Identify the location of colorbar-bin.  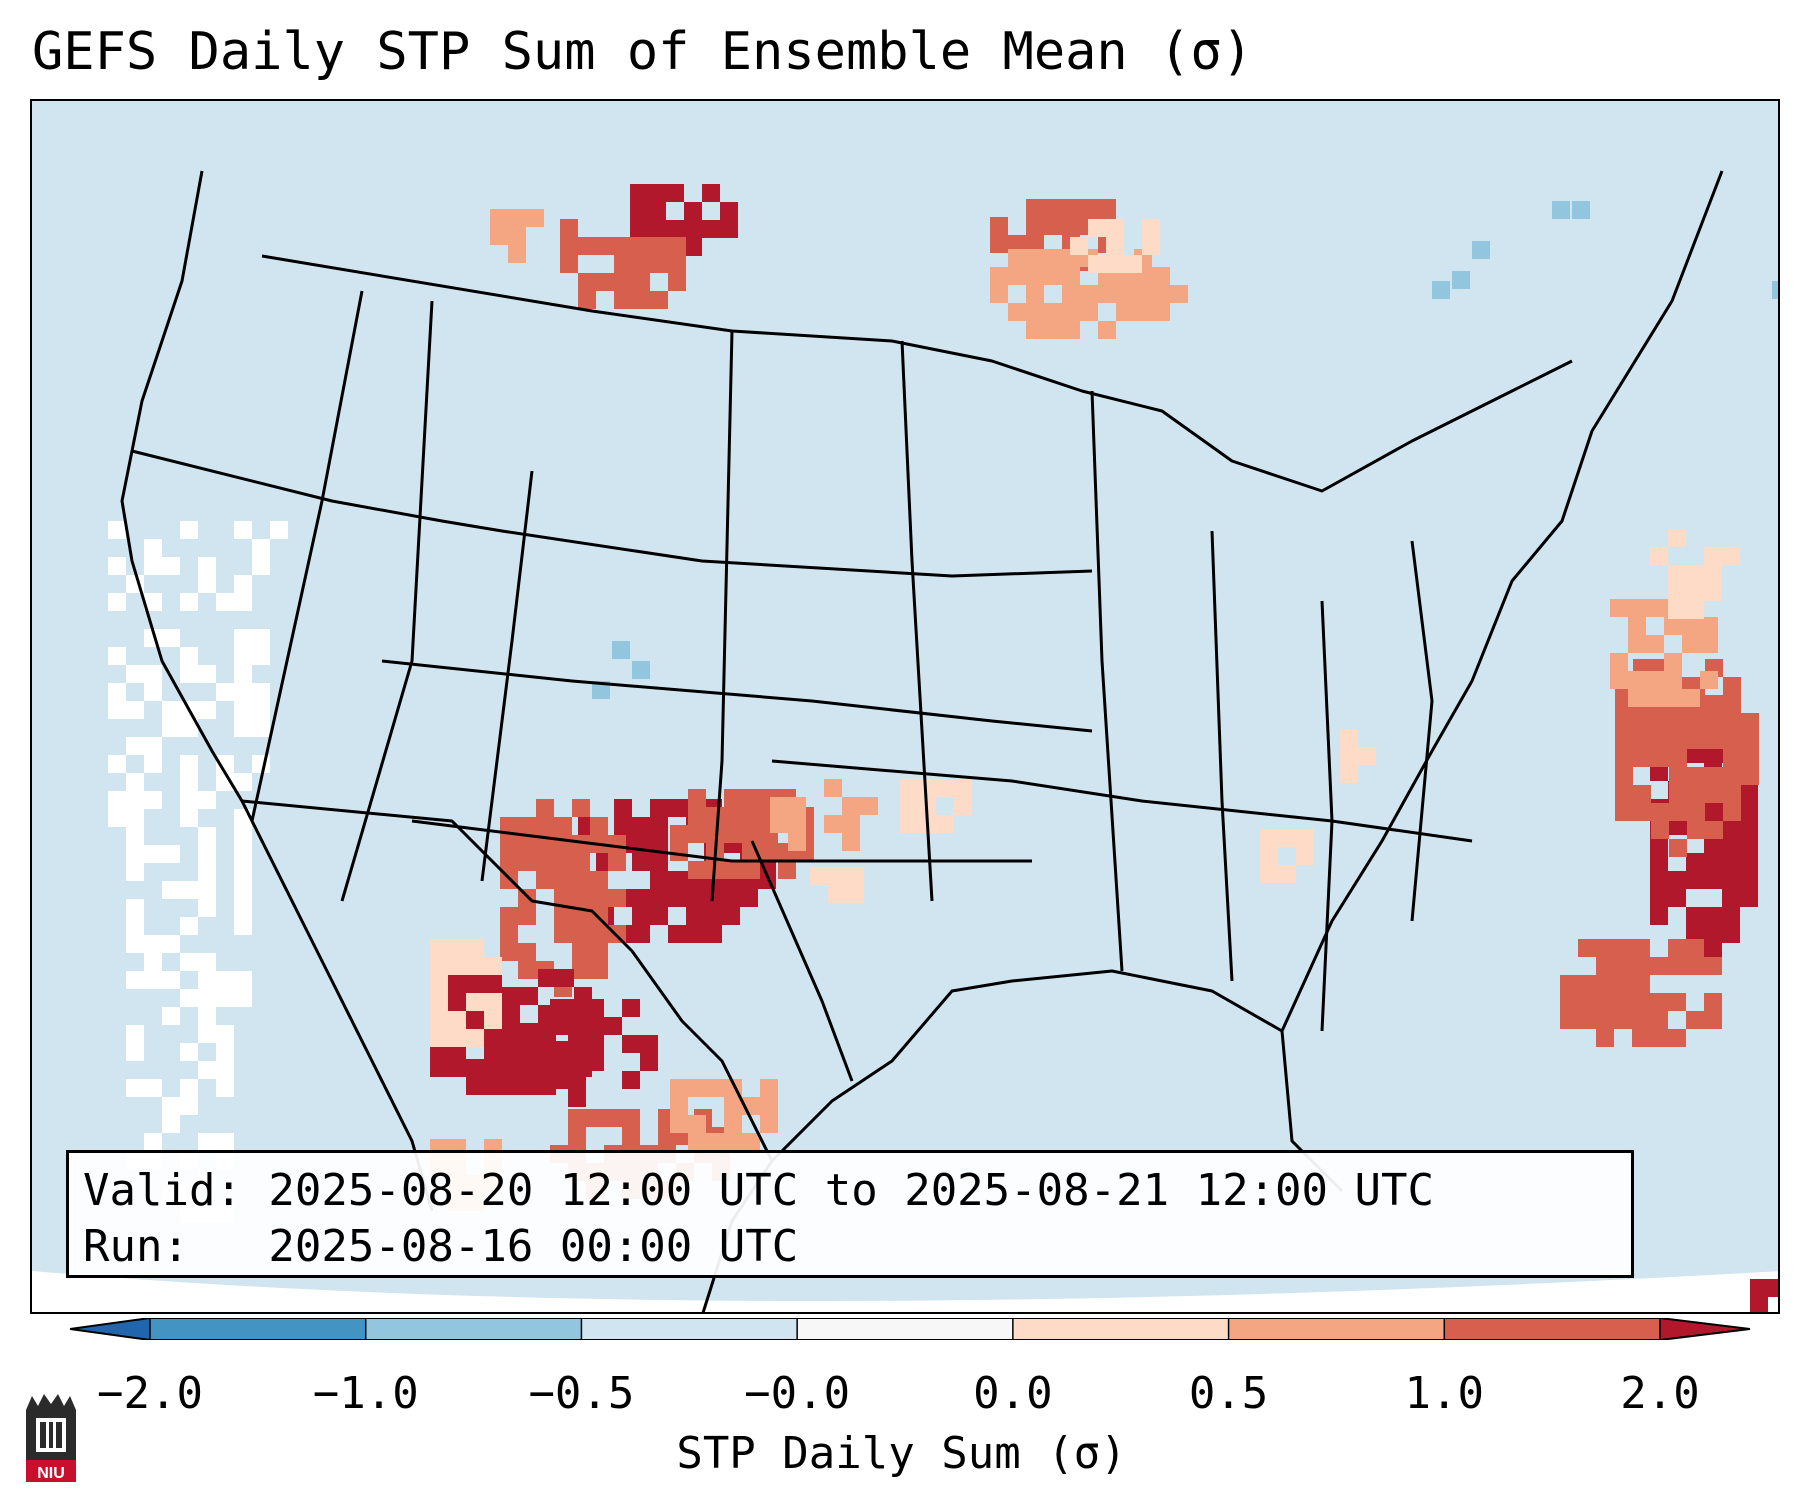
(258, 1329).